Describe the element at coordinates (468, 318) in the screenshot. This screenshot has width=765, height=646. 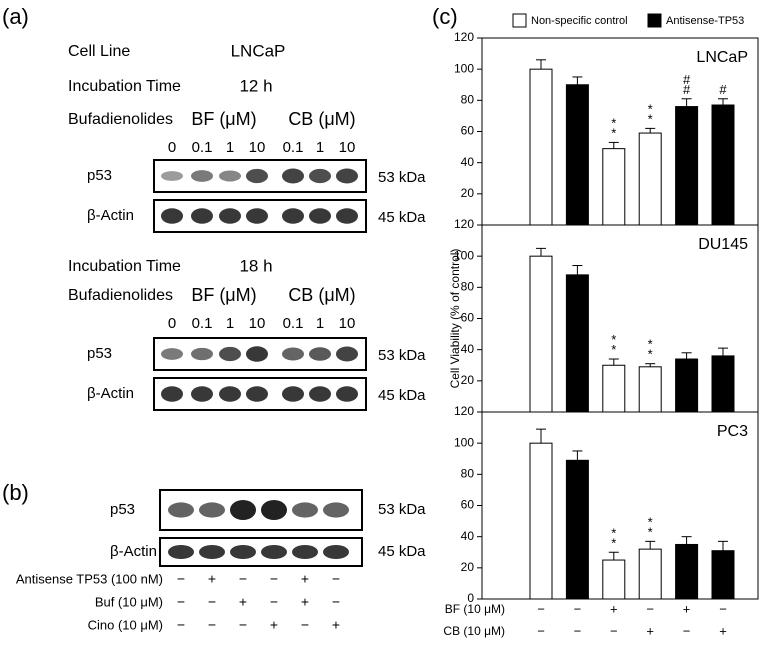
I see `y-tick-label: 60` at that location.